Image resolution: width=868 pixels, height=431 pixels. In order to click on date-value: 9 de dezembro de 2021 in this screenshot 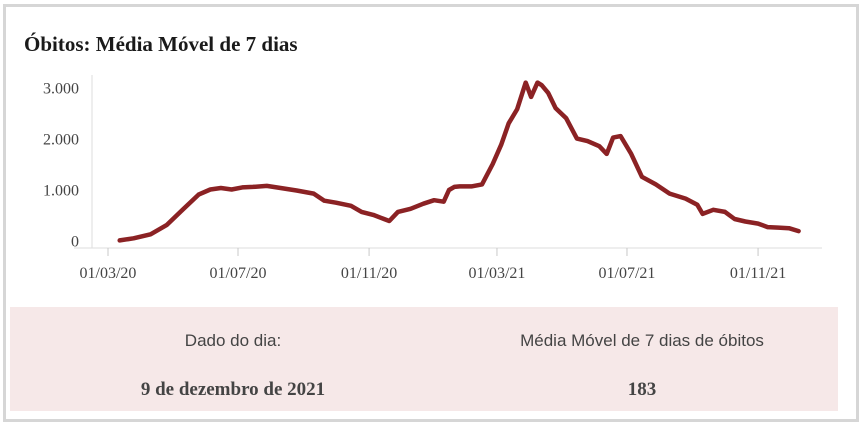, I will do `click(233, 389)`.